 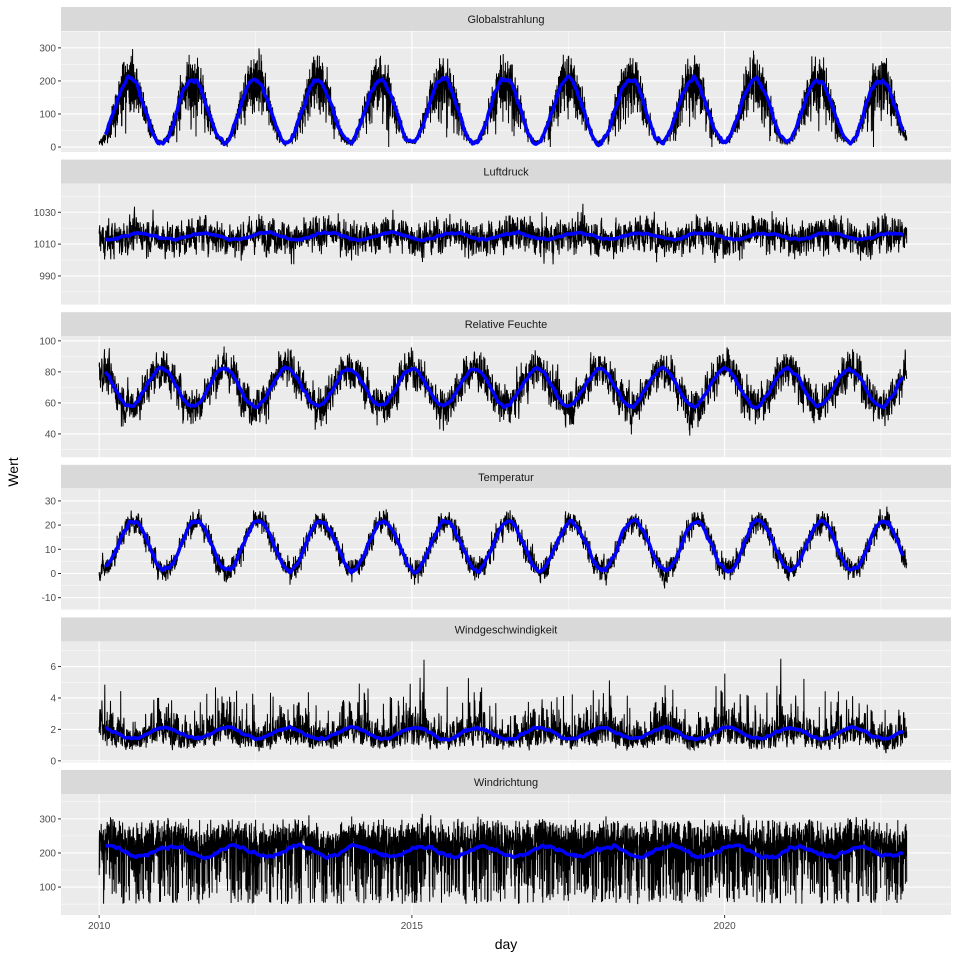 I want to click on facet-strip-label: Luftdruck, so click(x=506, y=173).